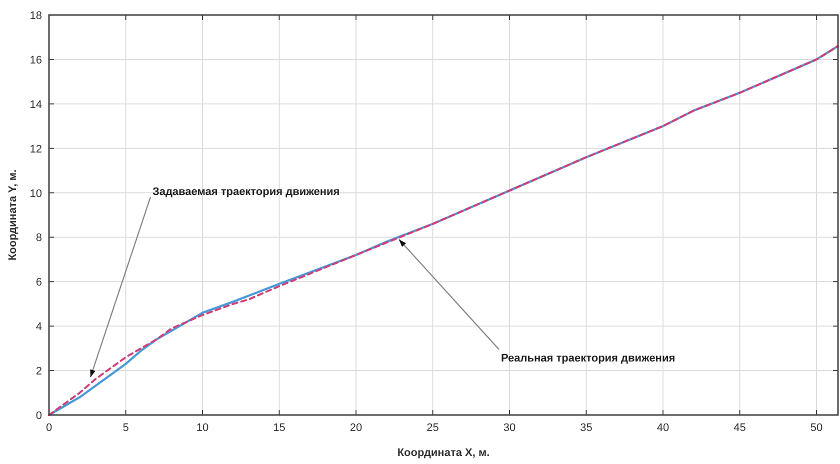 The width and height of the screenshot is (840, 464). I want to click on x-tick-label: 5, so click(125, 428).